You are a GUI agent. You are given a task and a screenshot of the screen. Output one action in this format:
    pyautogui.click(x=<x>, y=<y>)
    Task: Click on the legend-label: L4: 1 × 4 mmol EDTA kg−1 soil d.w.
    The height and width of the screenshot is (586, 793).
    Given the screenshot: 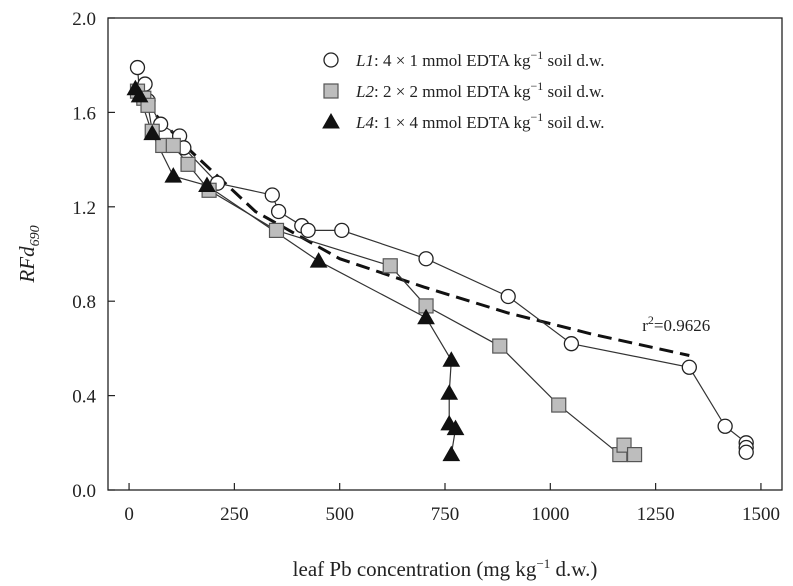 What is the action you would take?
    pyautogui.click(x=480, y=121)
    